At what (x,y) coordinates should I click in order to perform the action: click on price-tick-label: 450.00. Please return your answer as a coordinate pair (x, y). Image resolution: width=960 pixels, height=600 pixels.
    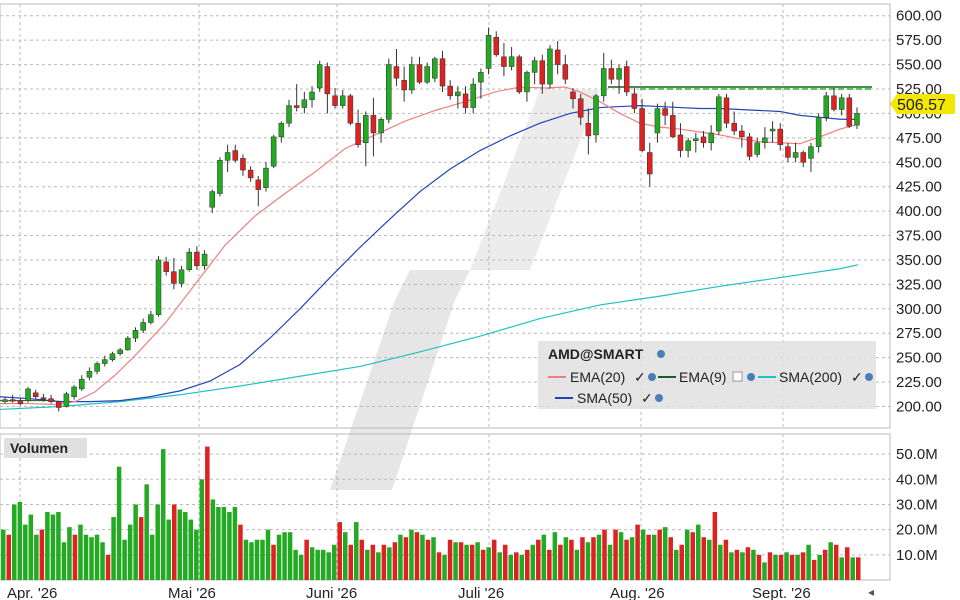
    Looking at the image, I should click on (919, 162).